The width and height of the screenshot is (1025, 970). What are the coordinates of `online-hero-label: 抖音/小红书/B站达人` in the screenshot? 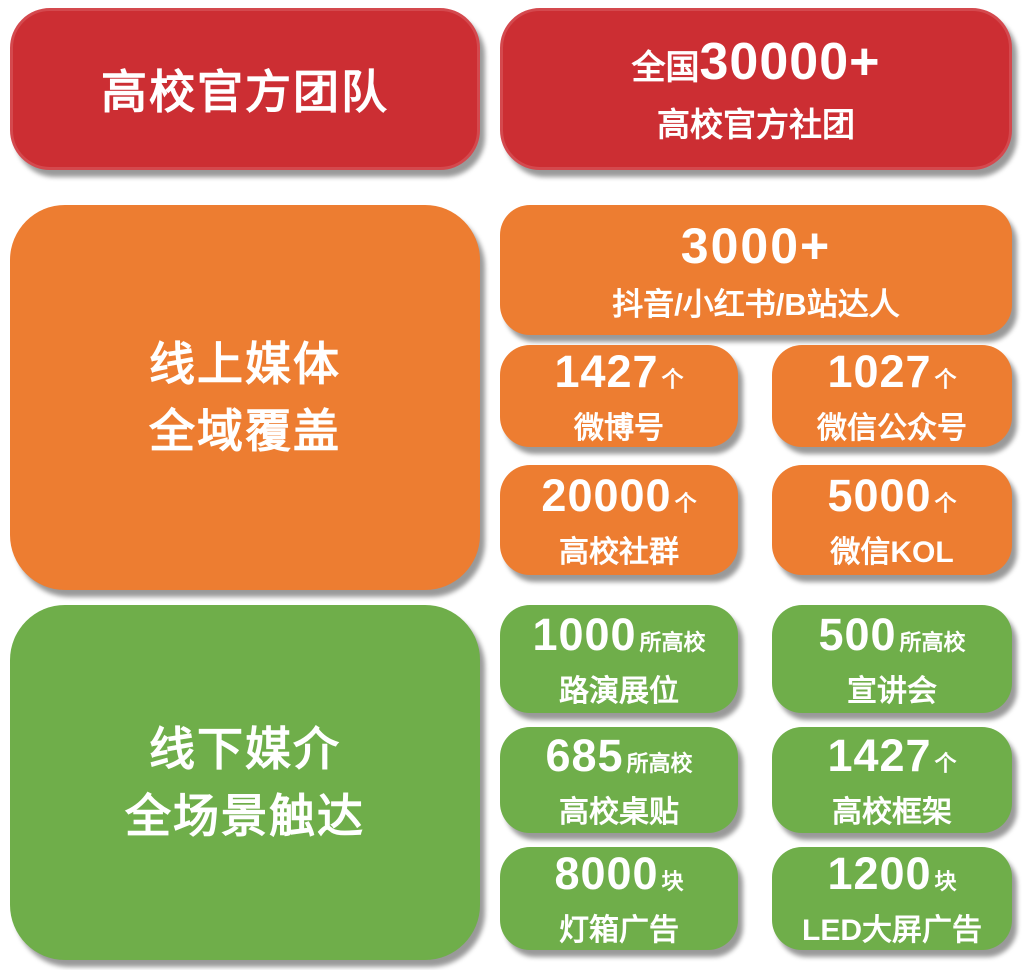 It's located at (756, 304).